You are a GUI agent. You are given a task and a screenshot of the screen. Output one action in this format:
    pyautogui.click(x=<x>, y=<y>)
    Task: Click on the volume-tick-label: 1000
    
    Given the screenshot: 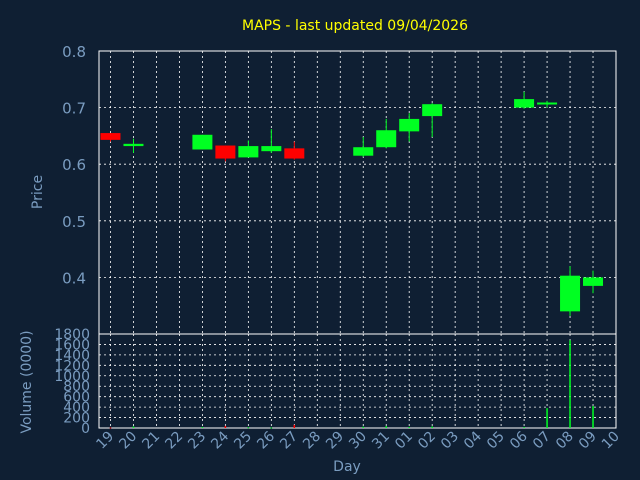 What is the action you would take?
    pyautogui.click(x=72, y=377)
    